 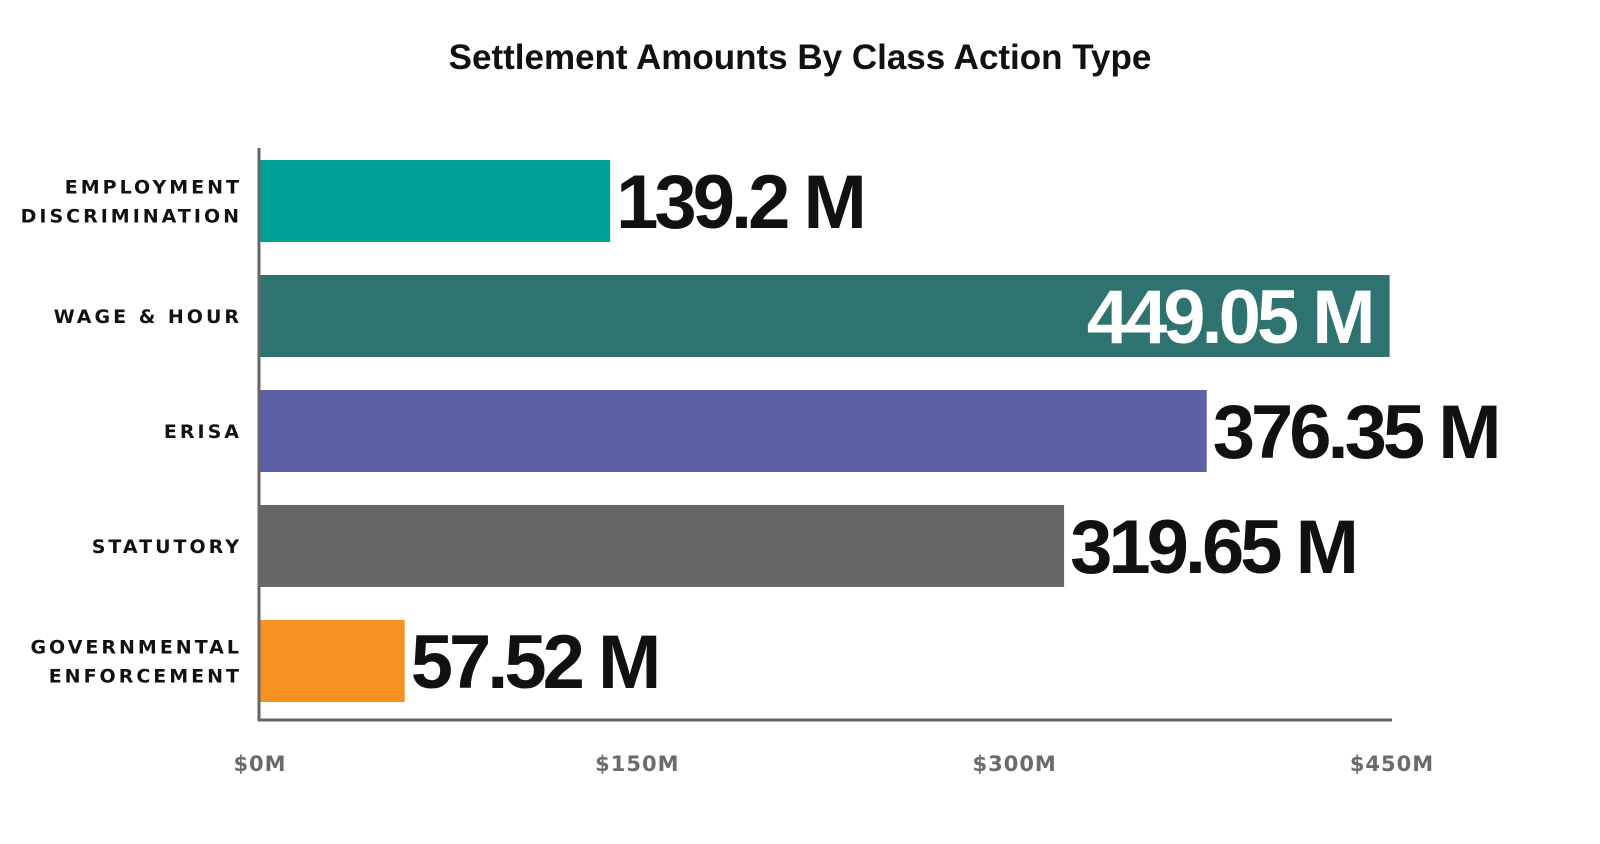 I want to click on category-label: ERISA, so click(x=203, y=432).